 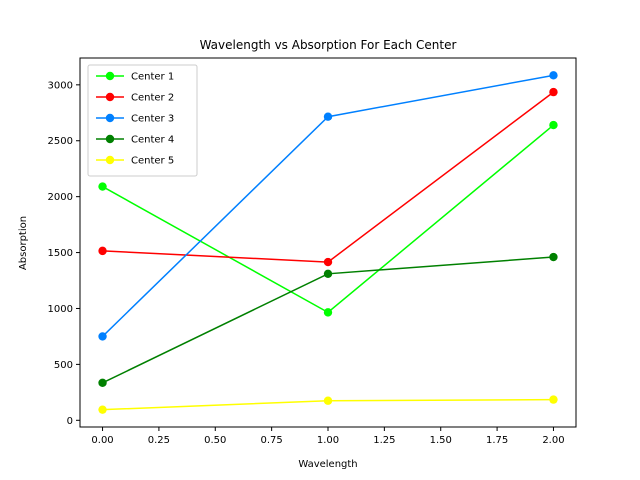 I want to click on legend-label-center-2: Center 2, so click(x=152, y=98).